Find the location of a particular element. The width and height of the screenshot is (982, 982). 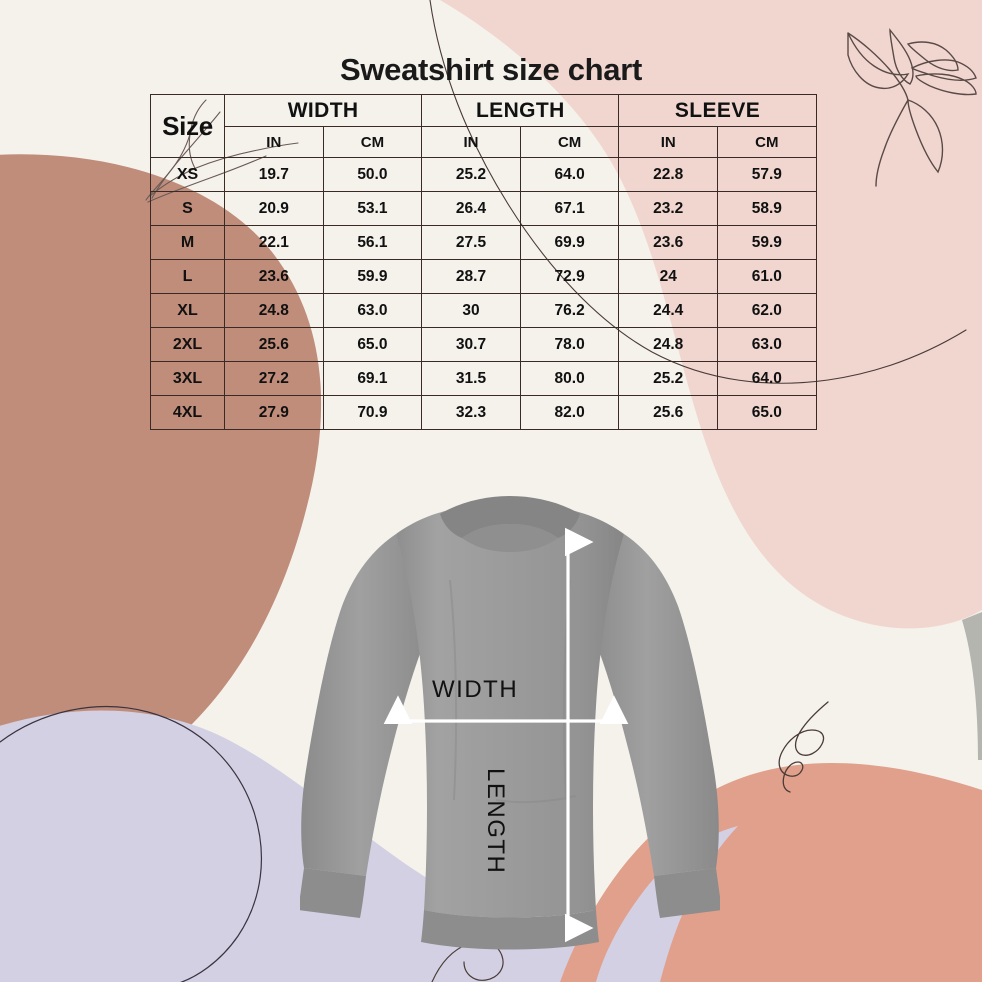

measure-cell: 23.2 is located at coordinates (668, 208).